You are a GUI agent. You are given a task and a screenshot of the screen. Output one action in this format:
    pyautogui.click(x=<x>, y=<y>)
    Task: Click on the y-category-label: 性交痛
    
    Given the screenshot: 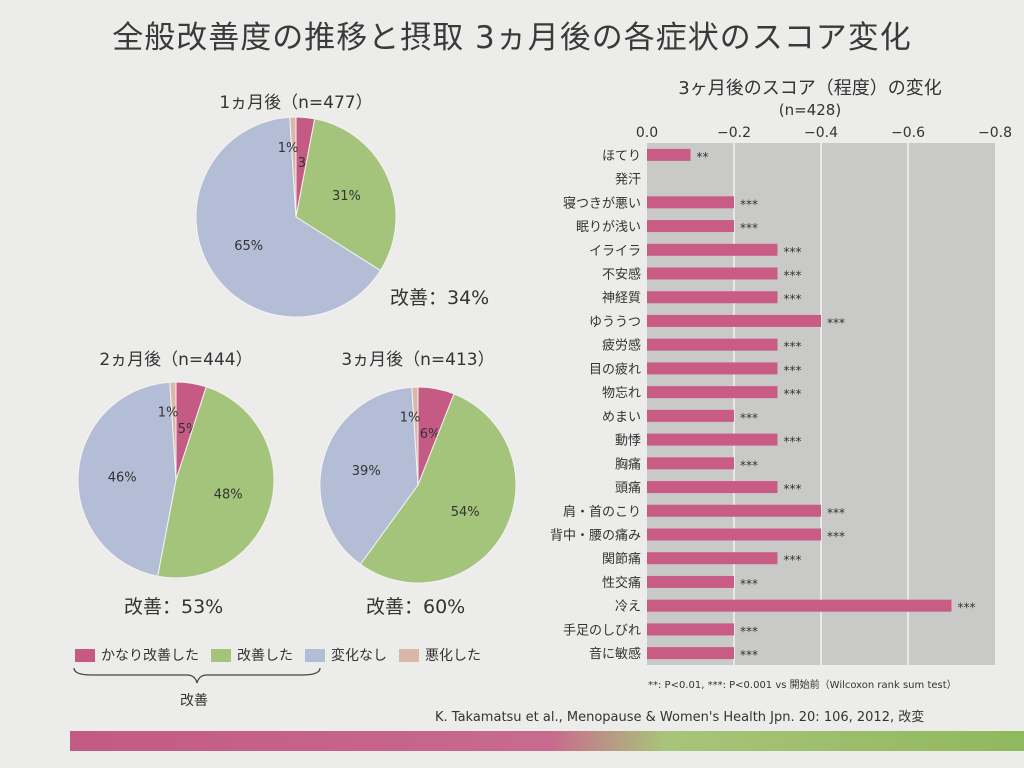 What is the action you would take?
    pyautogui.click(x=621, y=583)
    